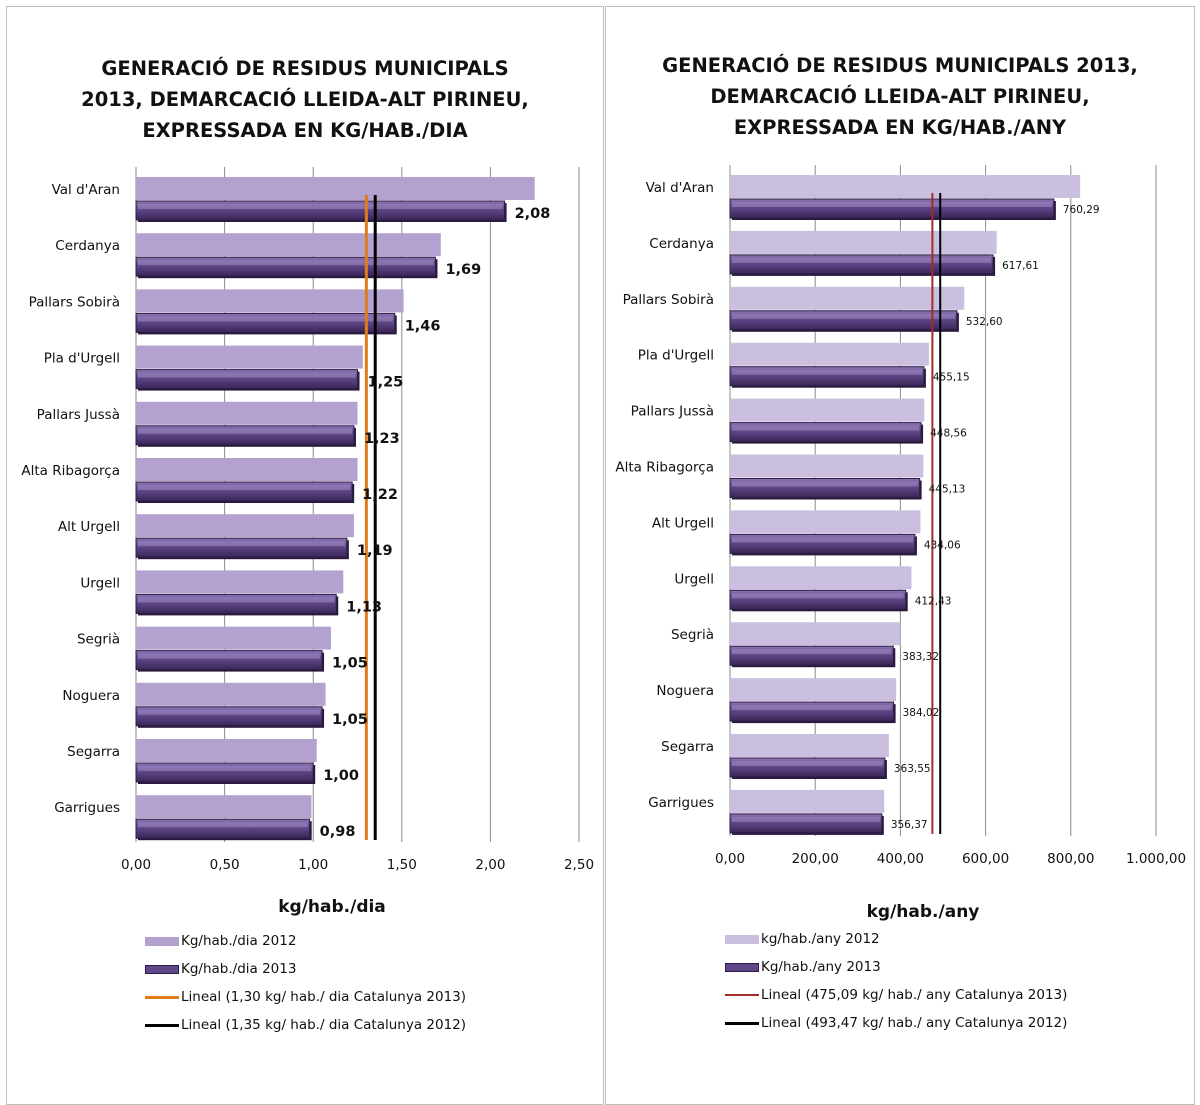  What do you see at coordinates (672, 412) in the screenshot?
I see `category-label: Pallars Jussà` at bounding box center [672, 412].